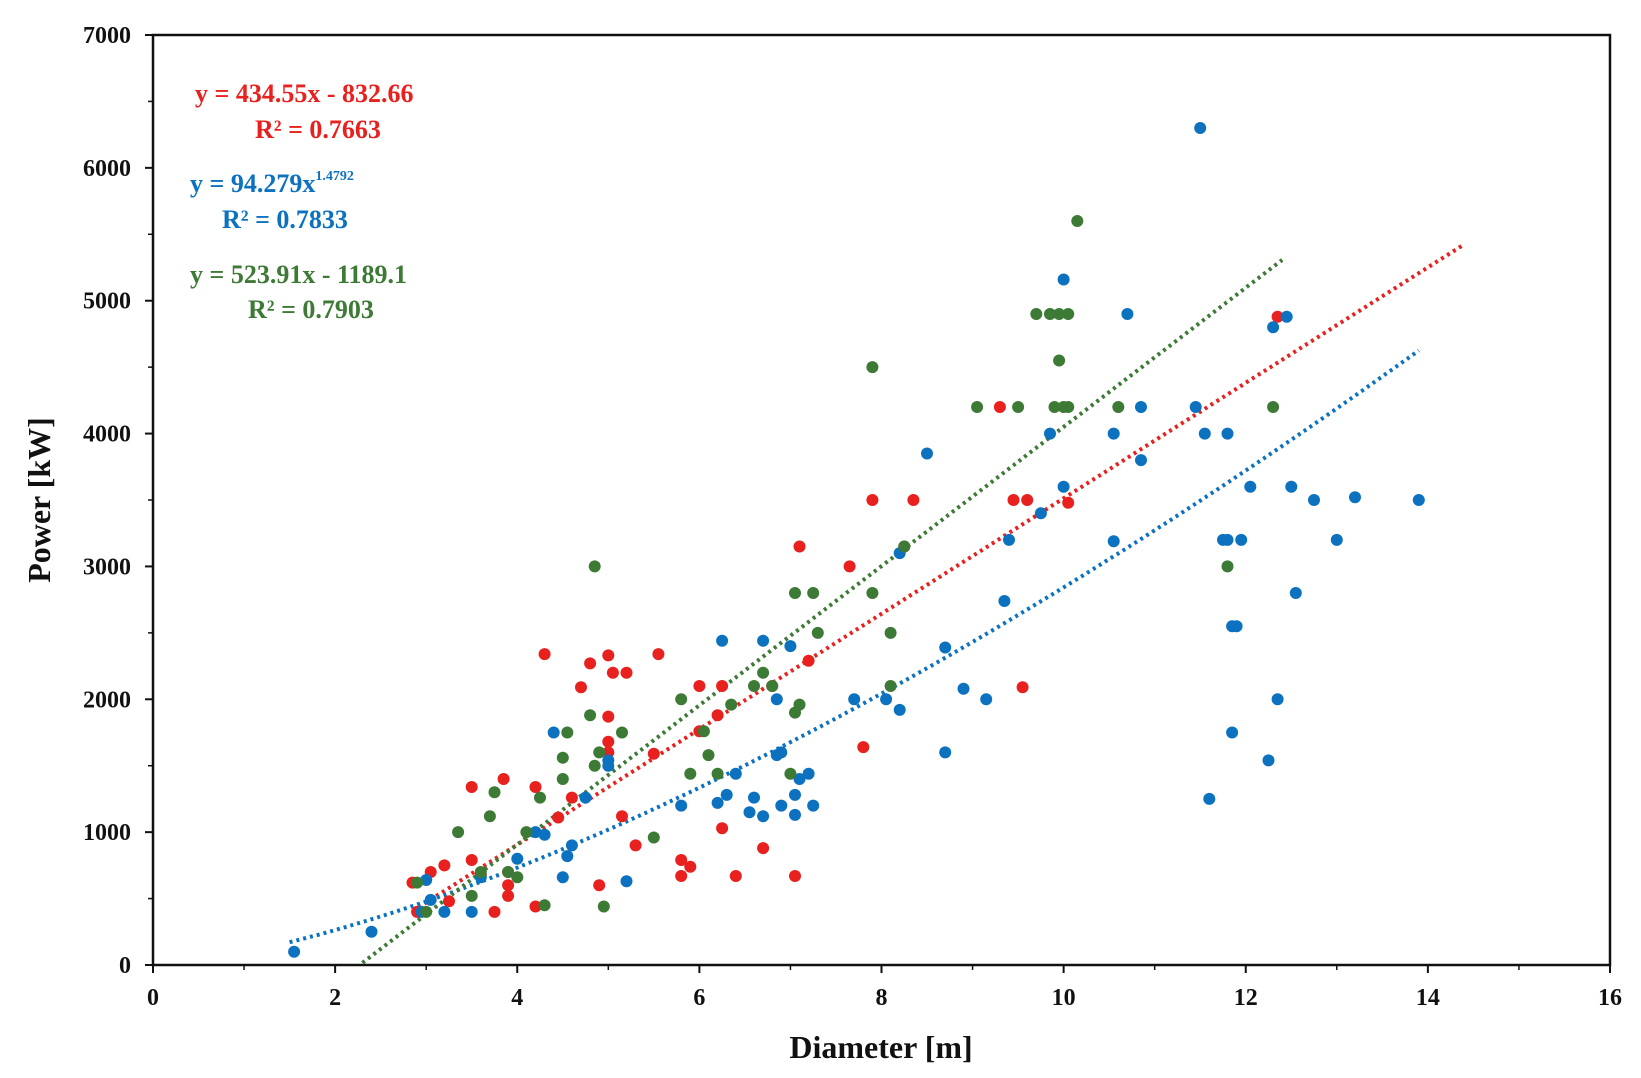 Image resolution: width=1641 pixels, height=1078 pixels. What do you see at coordinates (1610, 998) in the screenshot?
I see `x-tick-label: 16` at bounding box center [1610, 998].